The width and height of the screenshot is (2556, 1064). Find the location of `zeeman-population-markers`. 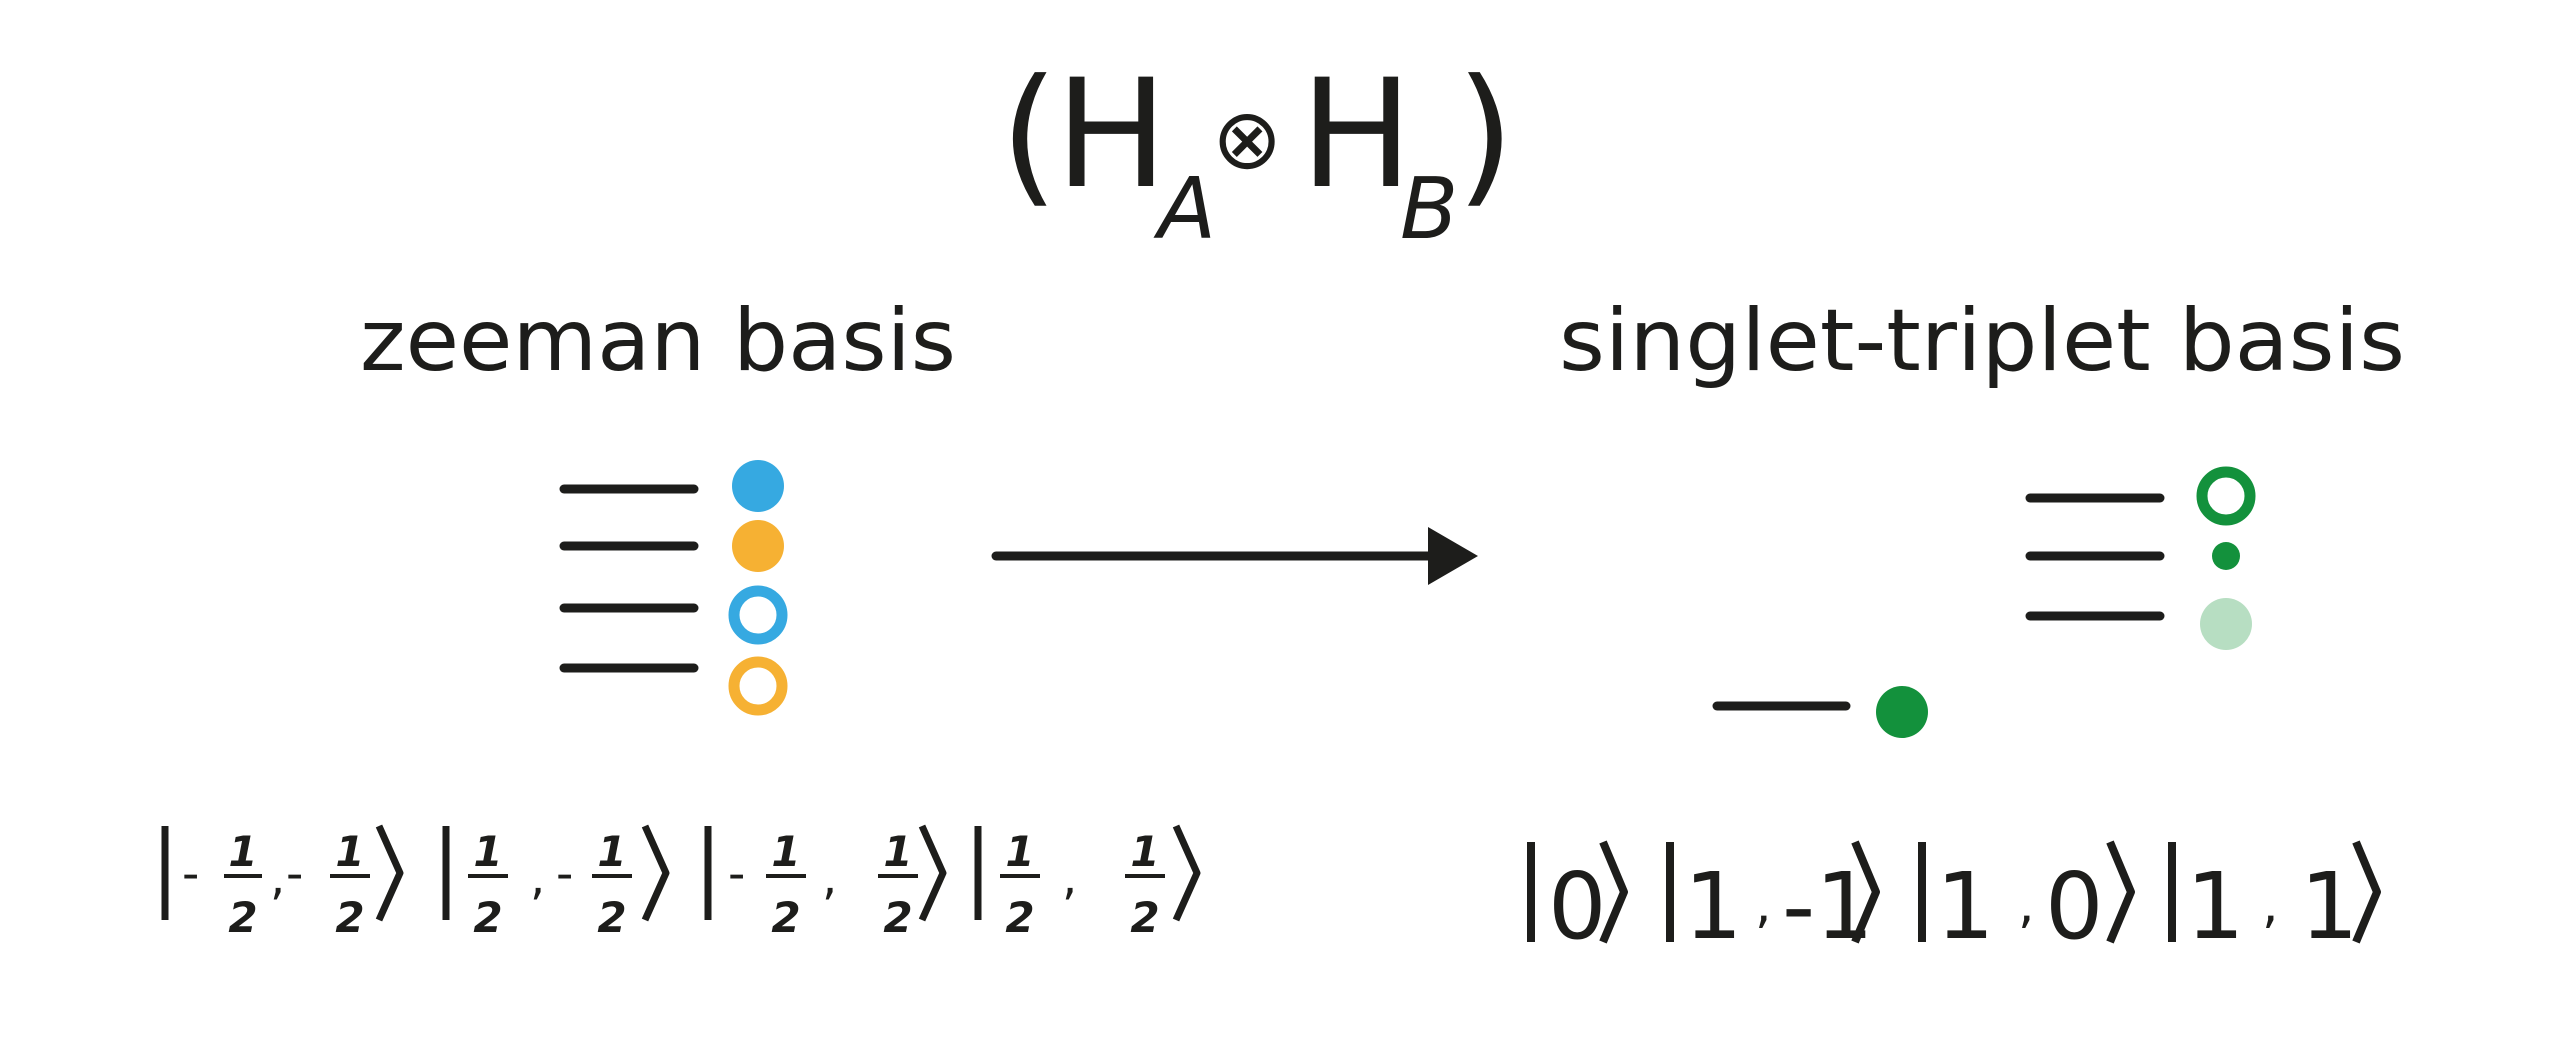

zeeman-population-markers is located at coordinates (758, 588).